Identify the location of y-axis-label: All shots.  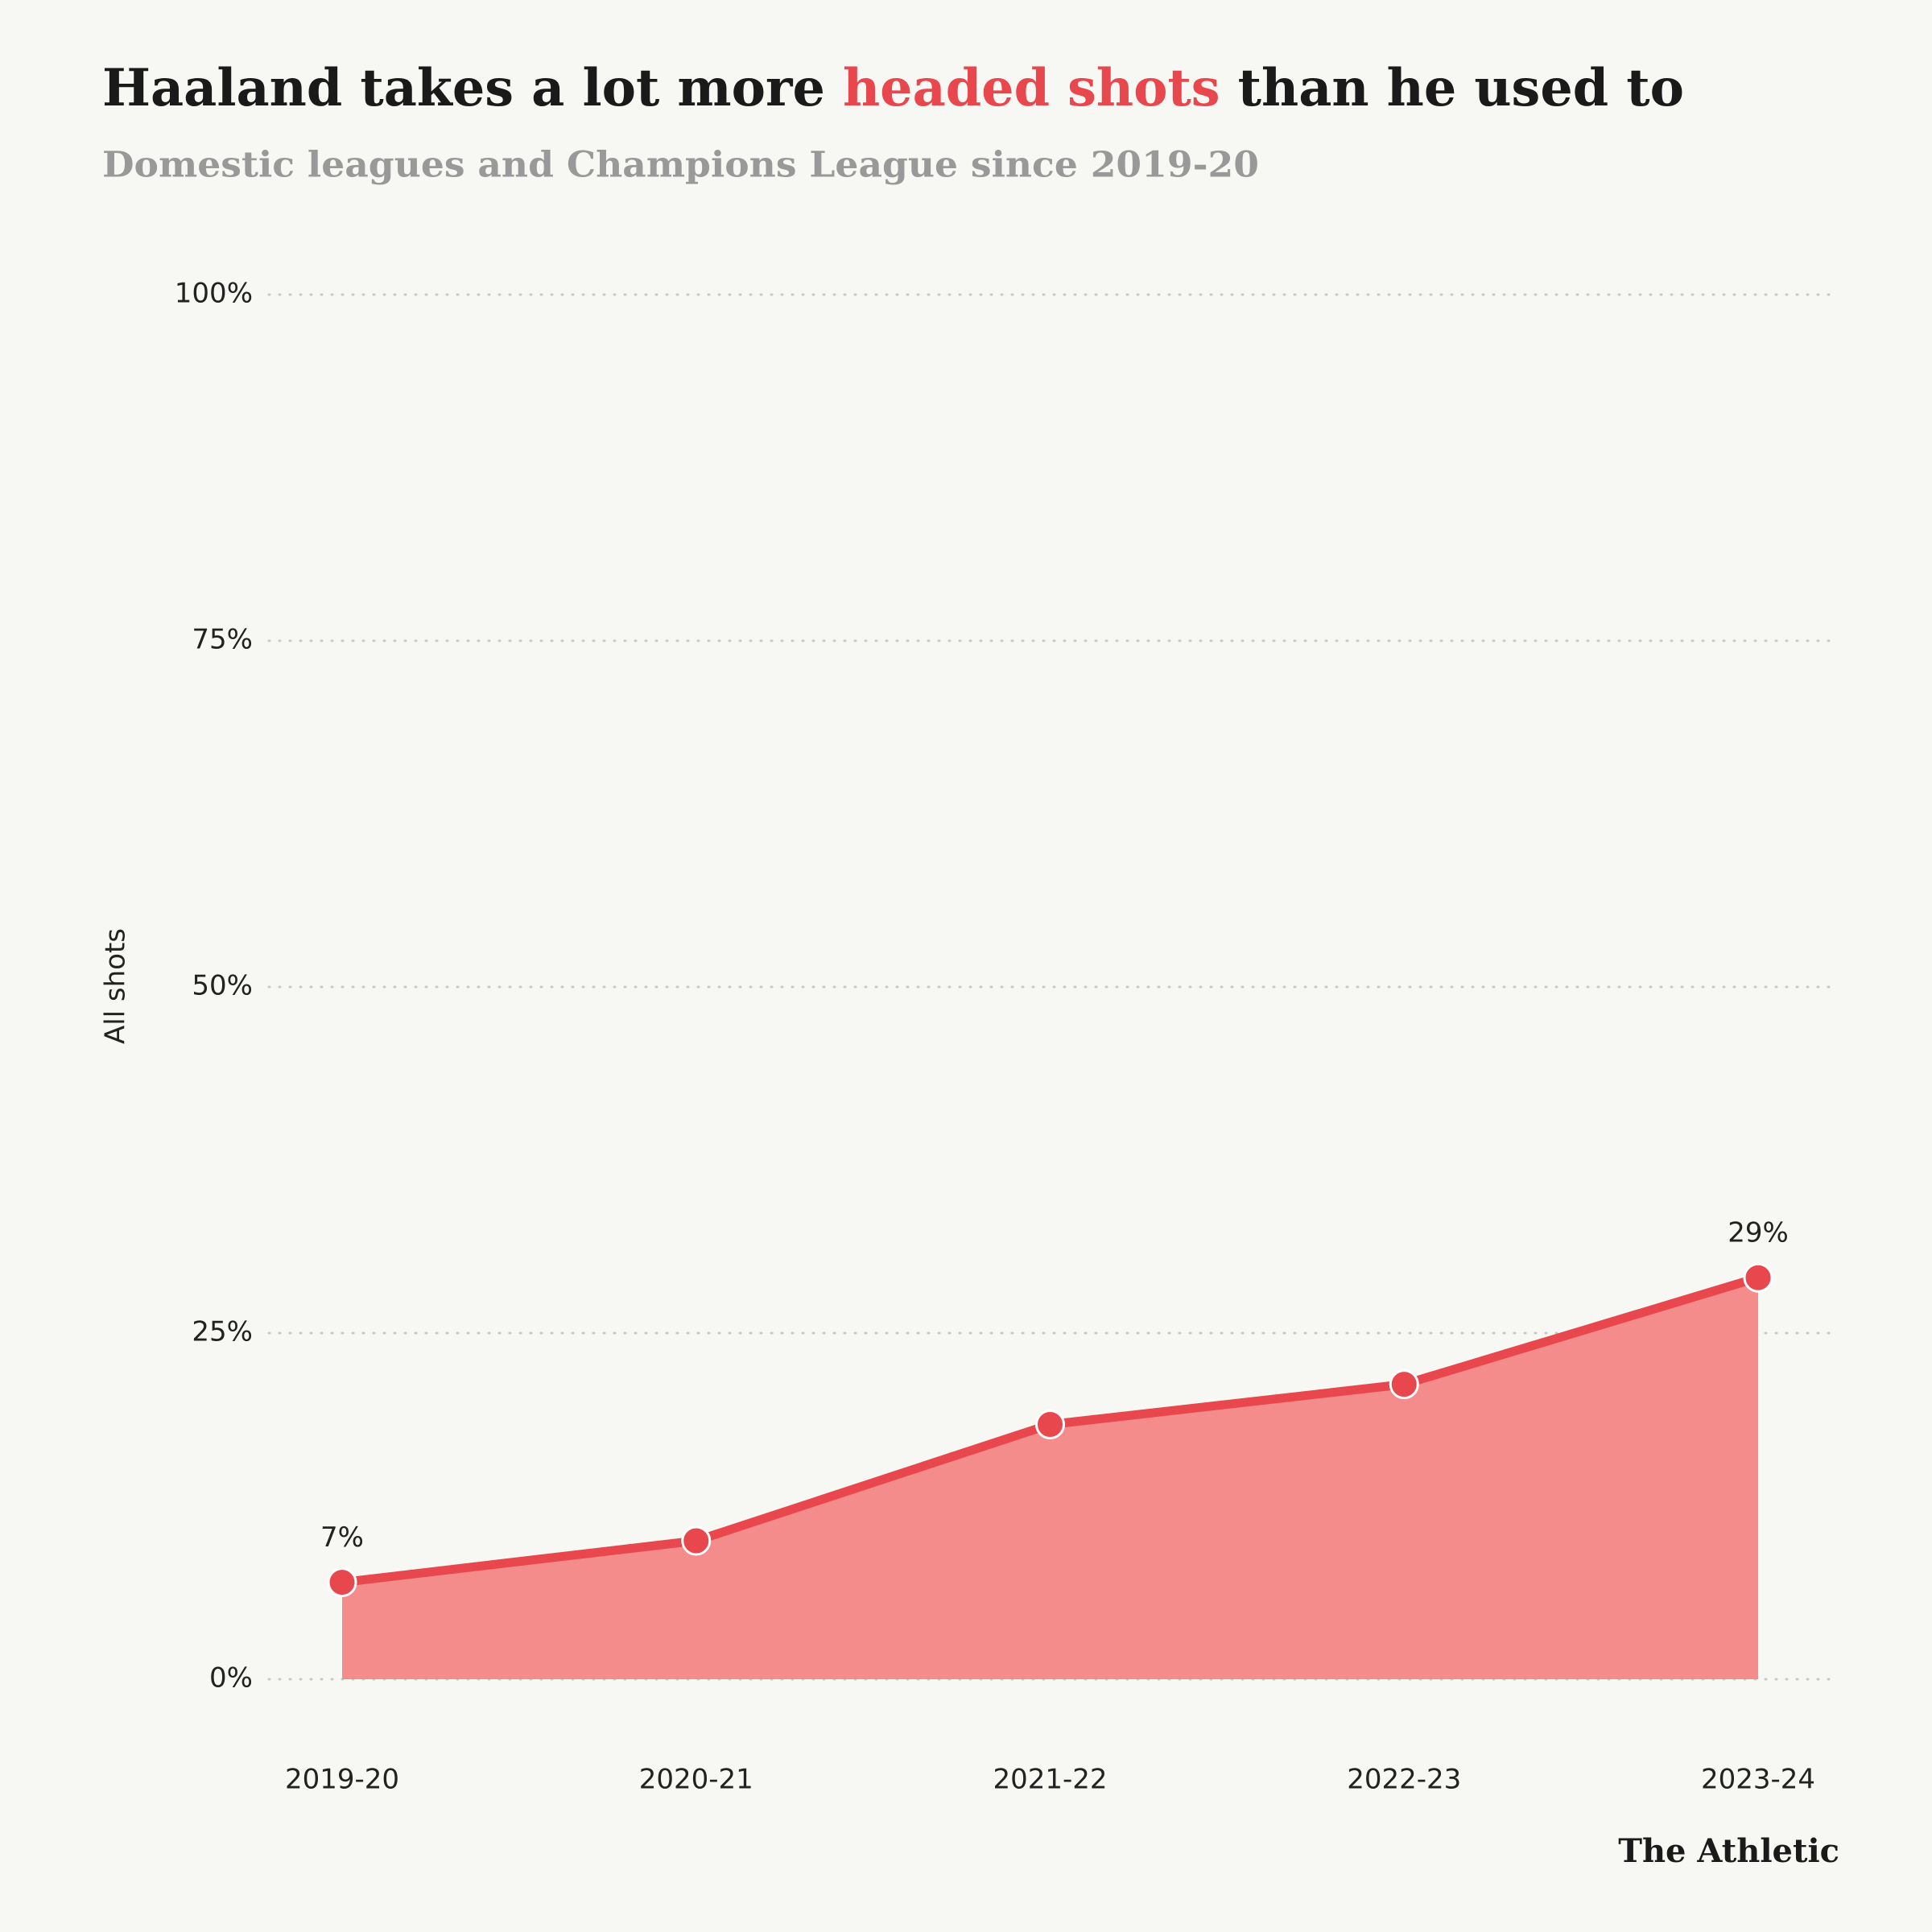
(116, 986).